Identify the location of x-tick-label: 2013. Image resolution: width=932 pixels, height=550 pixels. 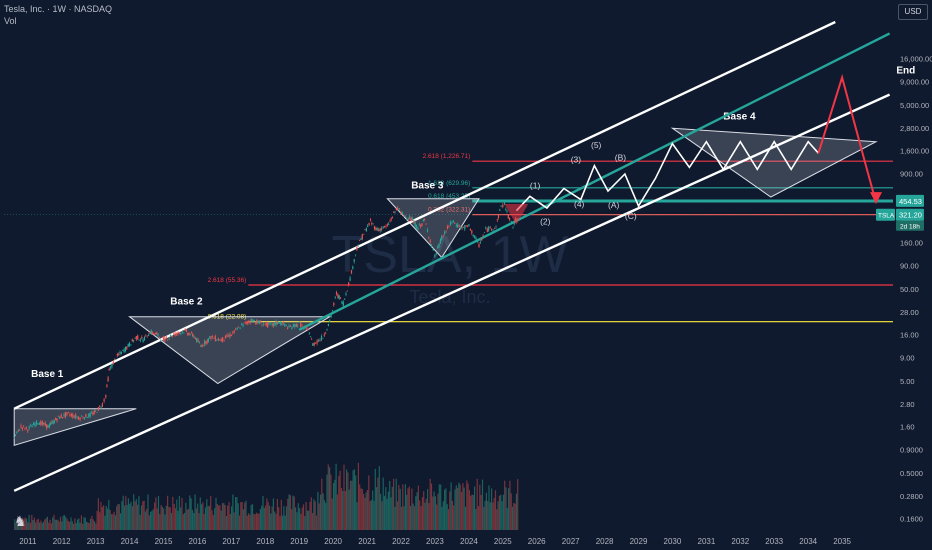
(96, 541).